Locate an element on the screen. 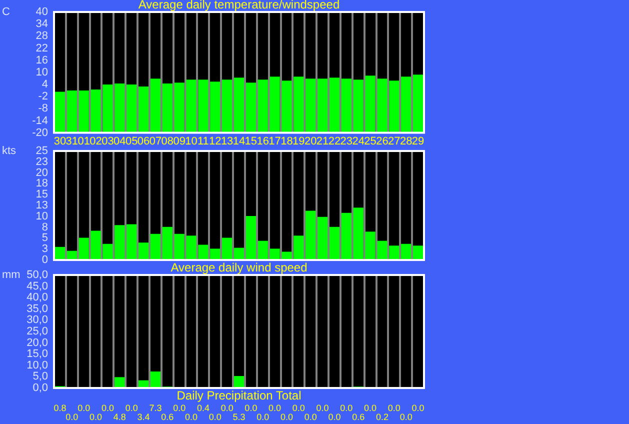 The width and height of the screenshot is (629, 424). y-tick-label: 34 is located at coordinates (42, 24).